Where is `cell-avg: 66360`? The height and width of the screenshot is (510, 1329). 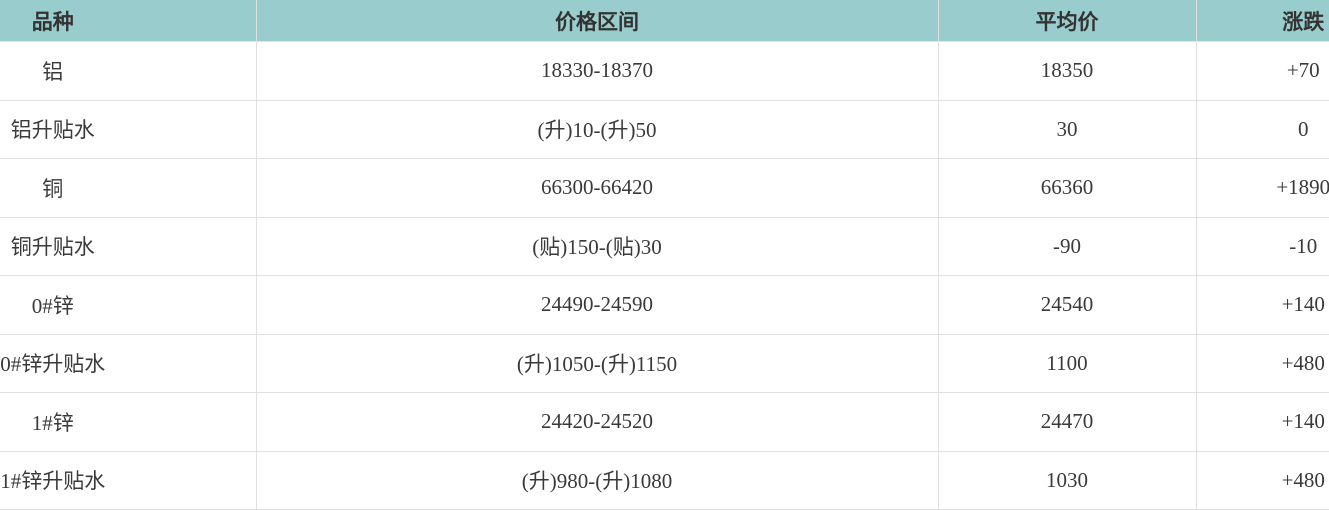
cell-avg: 66360 is located at coordinates (1067, 188).